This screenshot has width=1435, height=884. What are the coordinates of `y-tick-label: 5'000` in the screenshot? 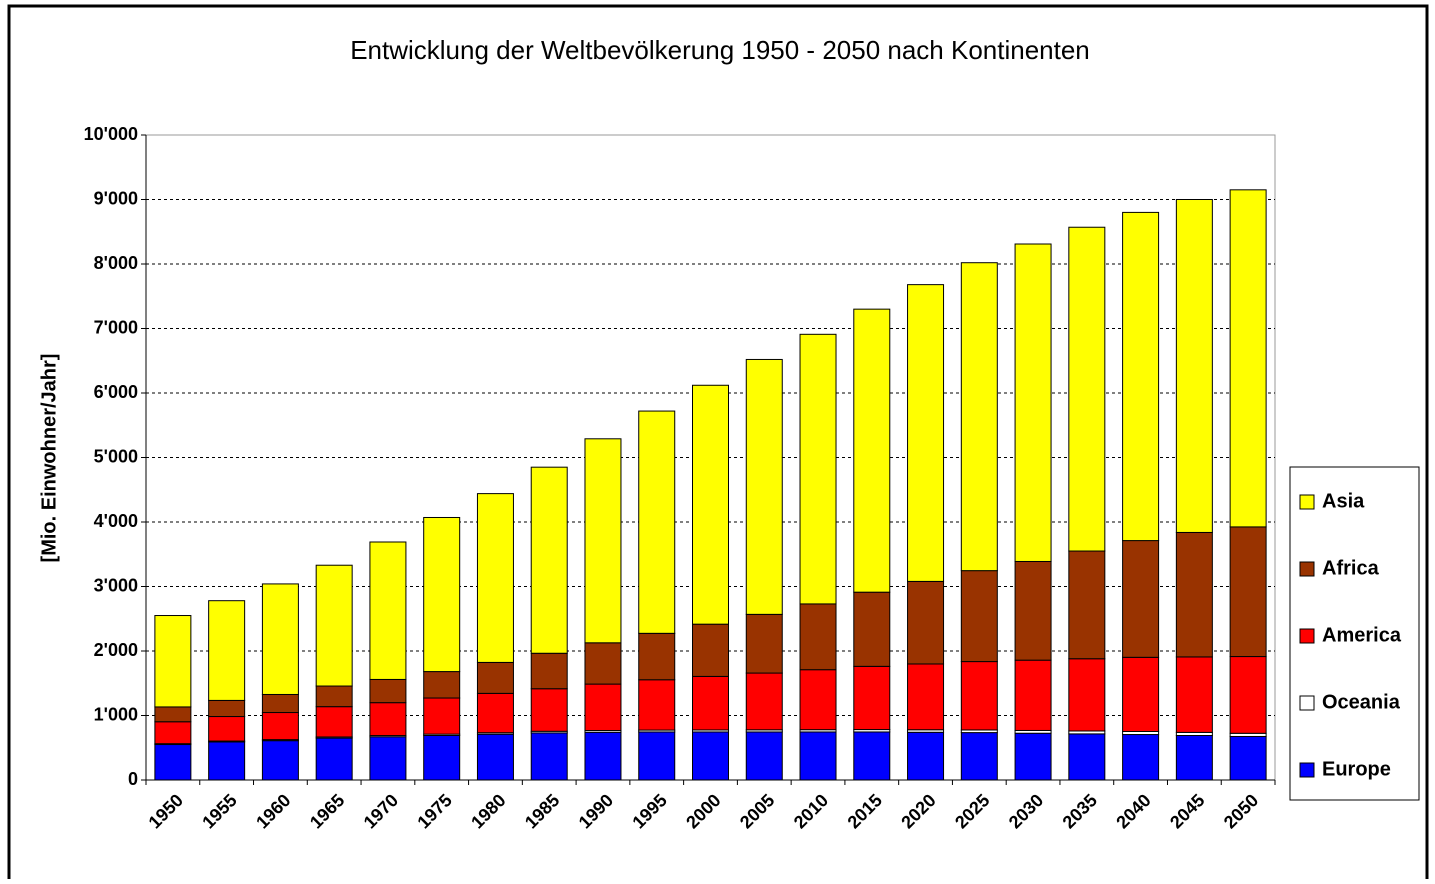 It's located at (116, 456).